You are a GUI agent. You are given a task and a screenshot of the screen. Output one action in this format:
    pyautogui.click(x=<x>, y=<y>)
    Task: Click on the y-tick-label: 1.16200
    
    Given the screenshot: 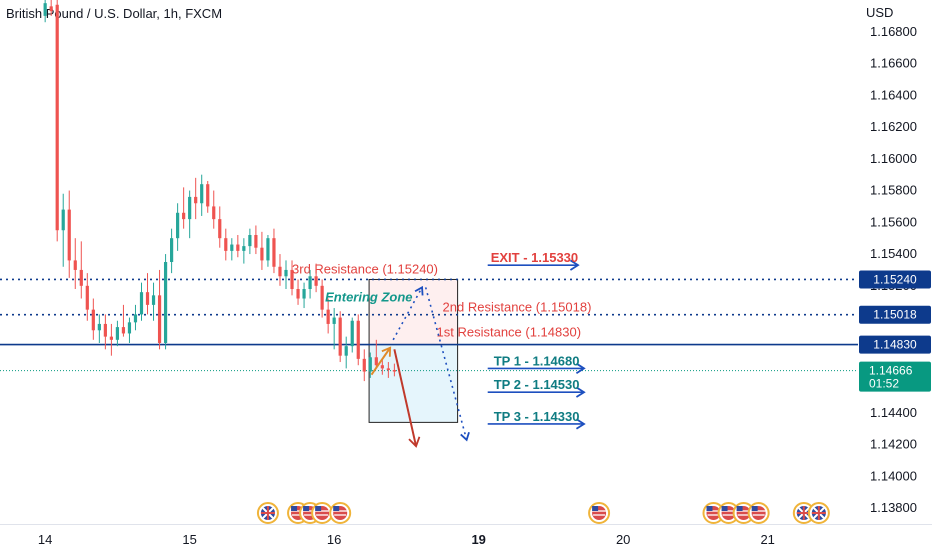 What is the action you would take?
    pyautogui.click(x=893, y=126)
    